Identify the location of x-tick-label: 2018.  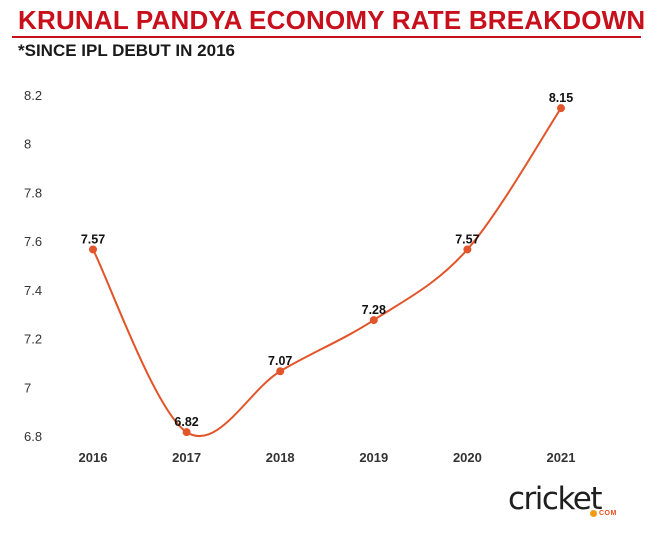
(280, 457).